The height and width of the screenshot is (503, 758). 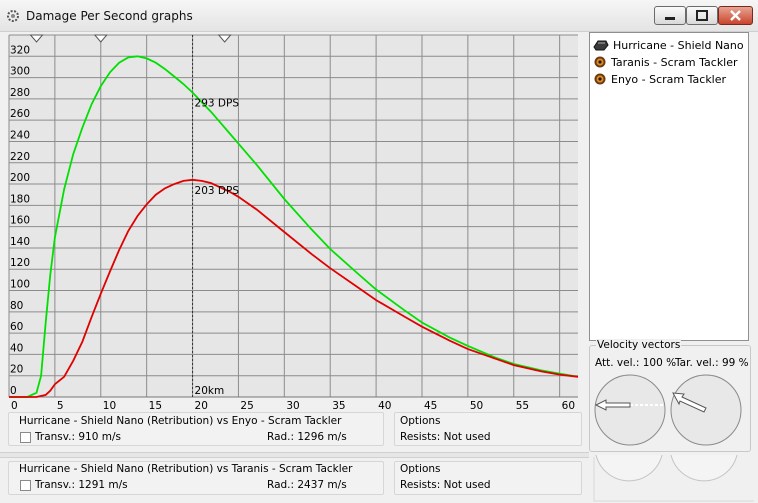 I want to click on radial-value: Rad.: 2437 m/s, so click(x=307, y=485).